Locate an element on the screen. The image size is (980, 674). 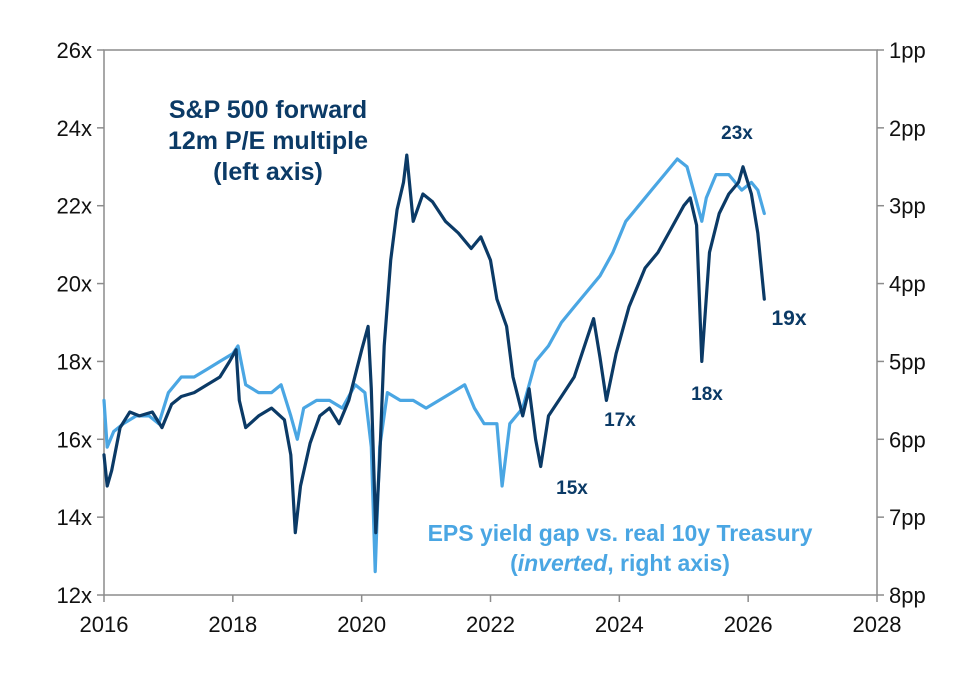
right-tick-label: 3pp is located at coordinates (907, 206).